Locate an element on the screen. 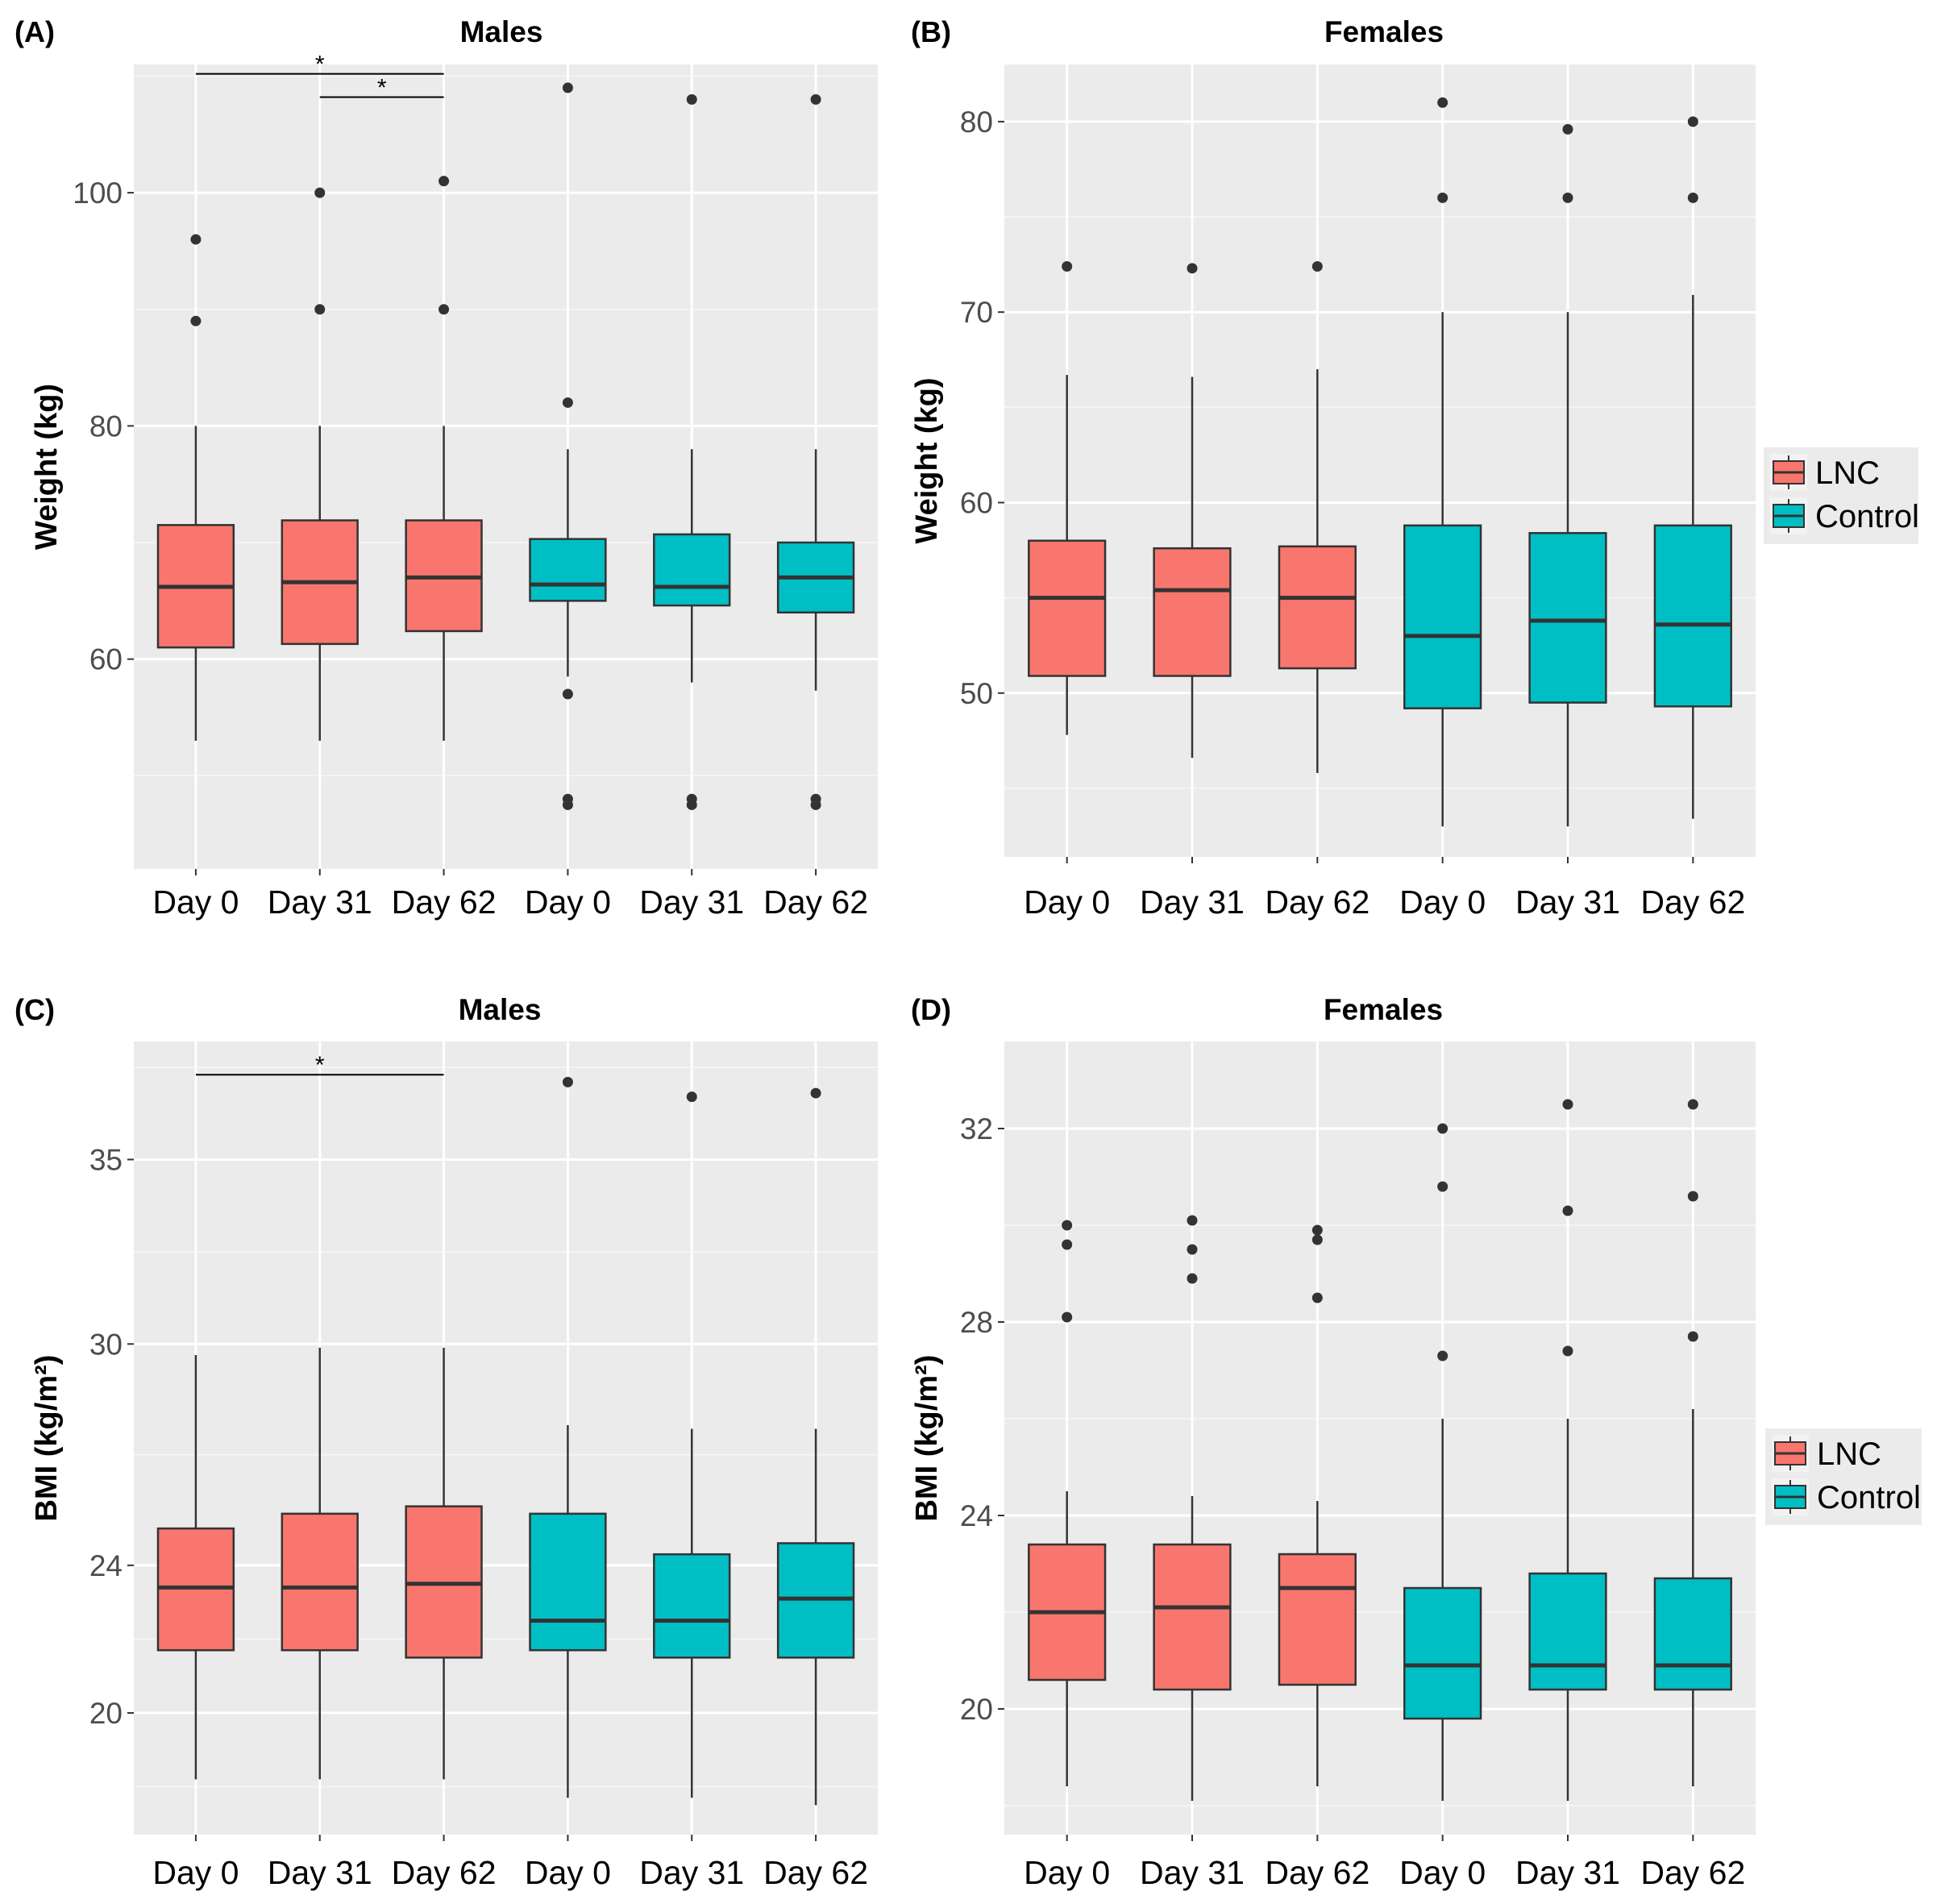 Image resolution: width=1941 pixels, height=1904 pixels. panel-label: (B) is located at coordinates (931, 31).